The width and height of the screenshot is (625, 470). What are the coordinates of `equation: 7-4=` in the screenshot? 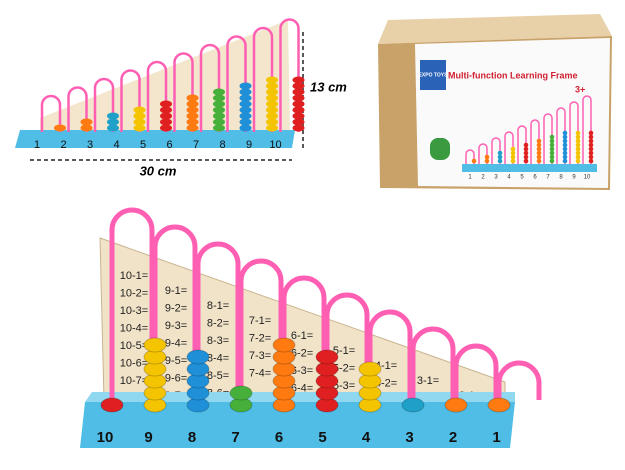 It's located at (260, 373).